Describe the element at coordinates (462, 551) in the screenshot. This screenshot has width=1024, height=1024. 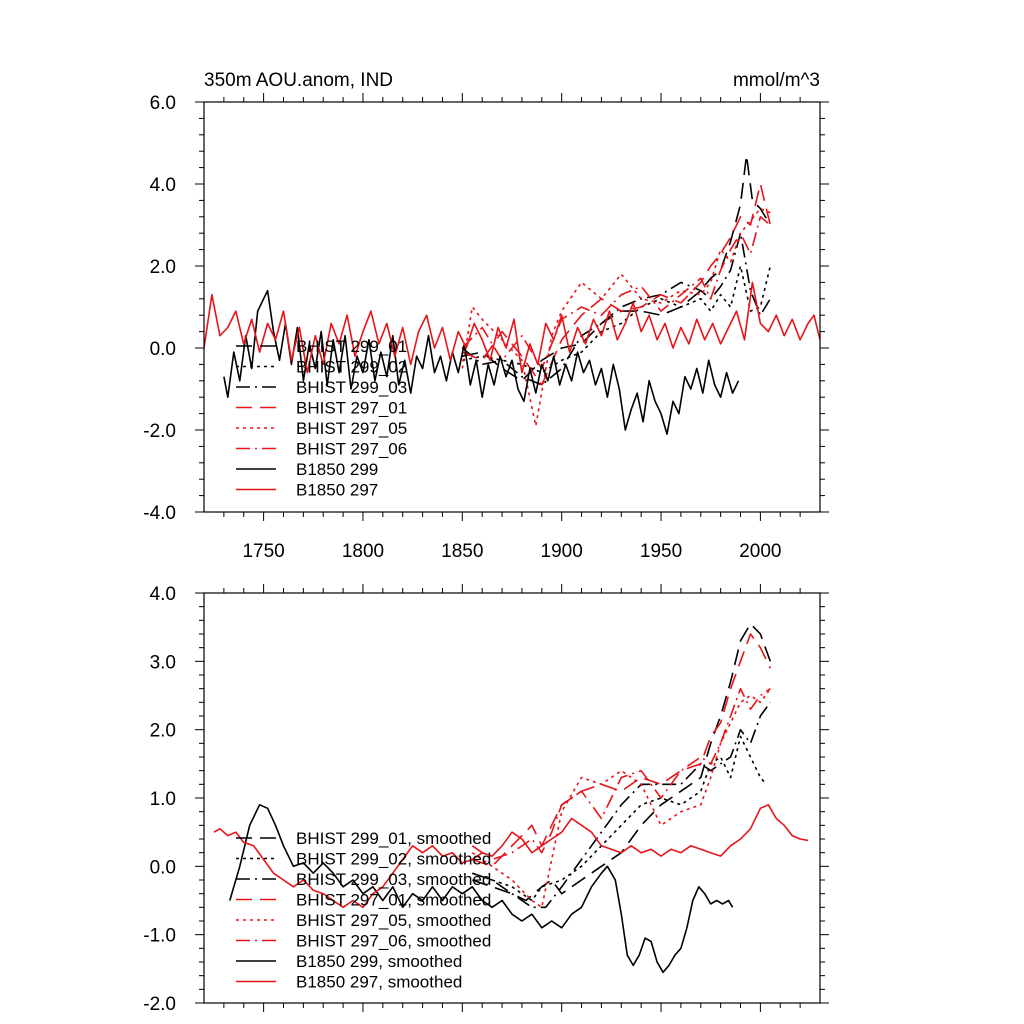
I see `x-tick-label: 1850` at that location.